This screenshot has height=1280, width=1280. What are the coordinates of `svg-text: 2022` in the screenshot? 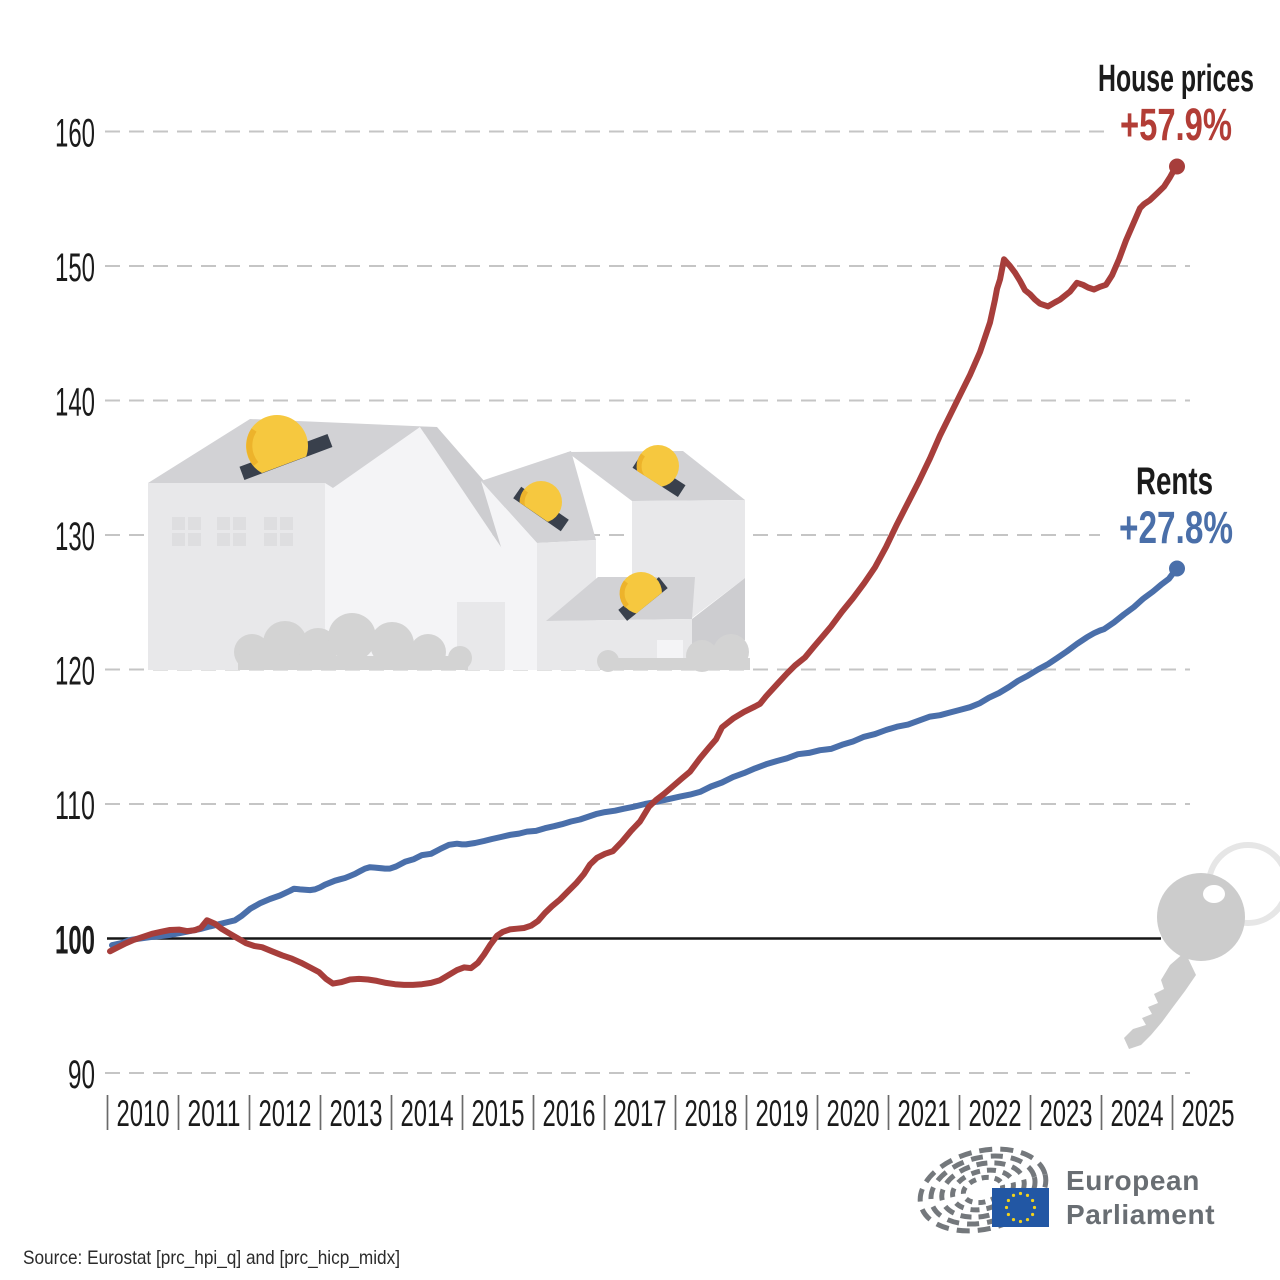 It's located at (995, 1113).